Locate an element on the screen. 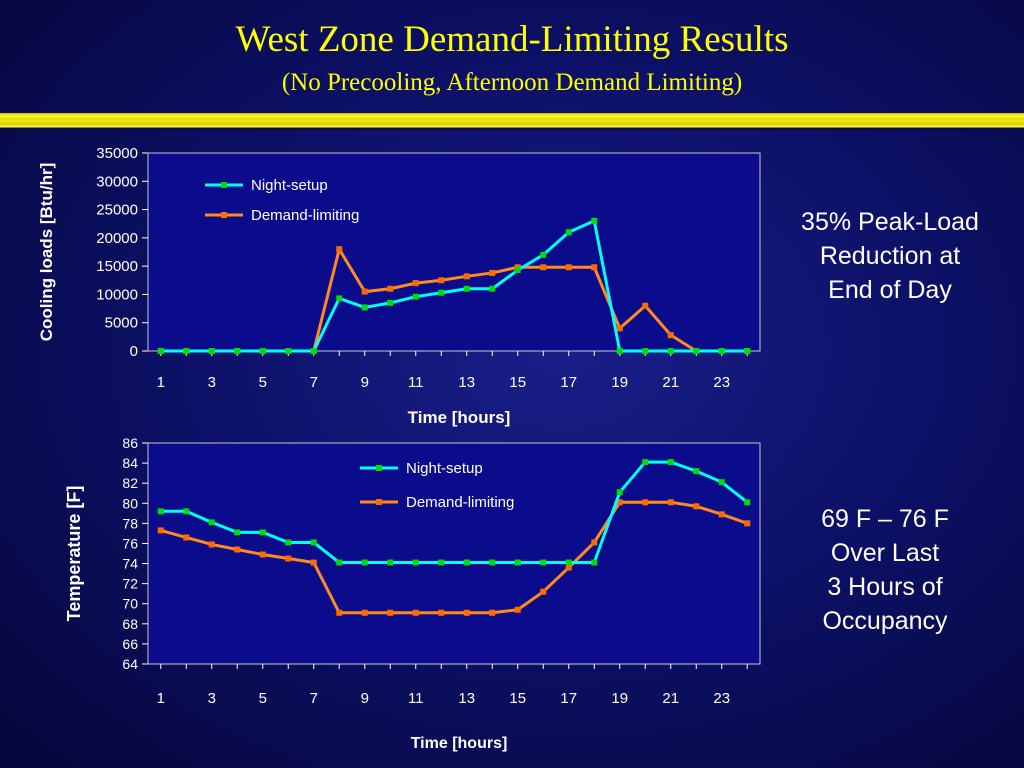 Image resolution: width=1024 pixels, height=768 pixels. y-axis-label: Cooling loads [Btu/hr] is located at coordinates (46, 252).